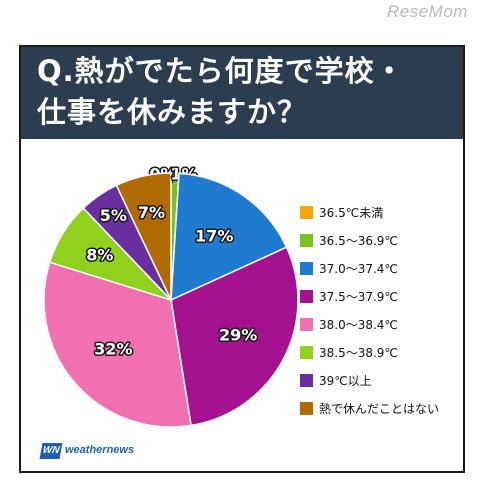  I want to click on legend-item: 38.0～38.4℃, so click(381, 325).